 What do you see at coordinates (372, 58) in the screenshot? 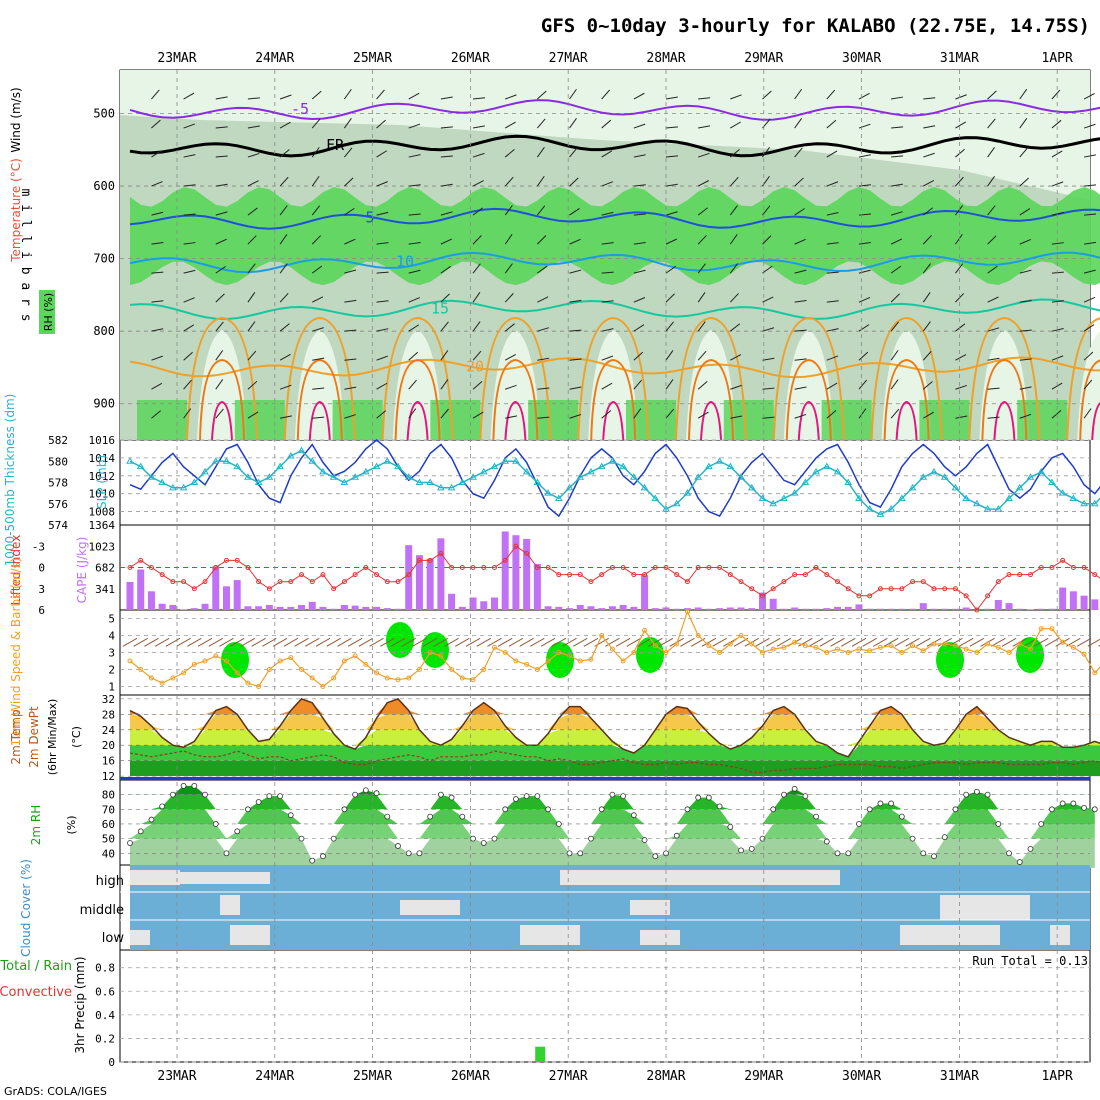
I see `day-label-top: 25MAR` at bounding box center [372, 58].